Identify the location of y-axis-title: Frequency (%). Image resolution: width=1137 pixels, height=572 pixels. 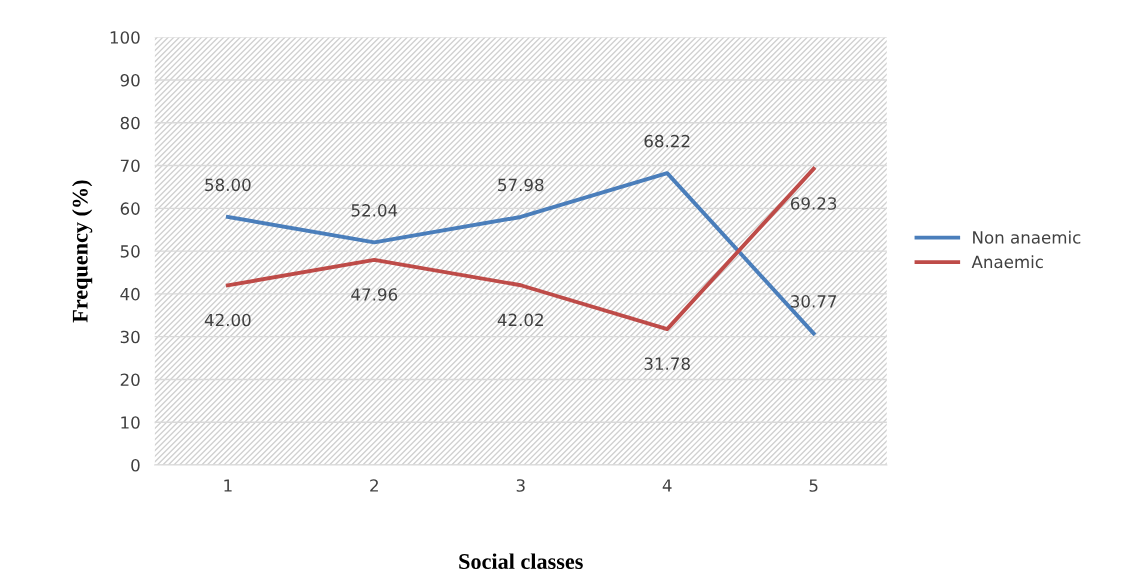
(82, 251).